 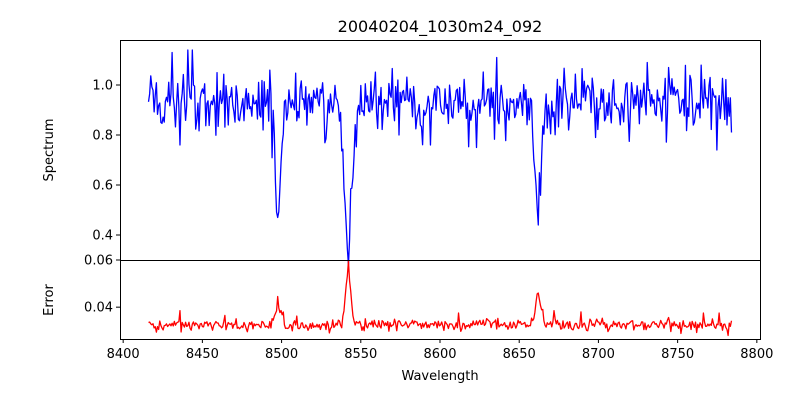 I want to click on spectrum-y-tick-label: 0.6, so click(x=102, y=186).